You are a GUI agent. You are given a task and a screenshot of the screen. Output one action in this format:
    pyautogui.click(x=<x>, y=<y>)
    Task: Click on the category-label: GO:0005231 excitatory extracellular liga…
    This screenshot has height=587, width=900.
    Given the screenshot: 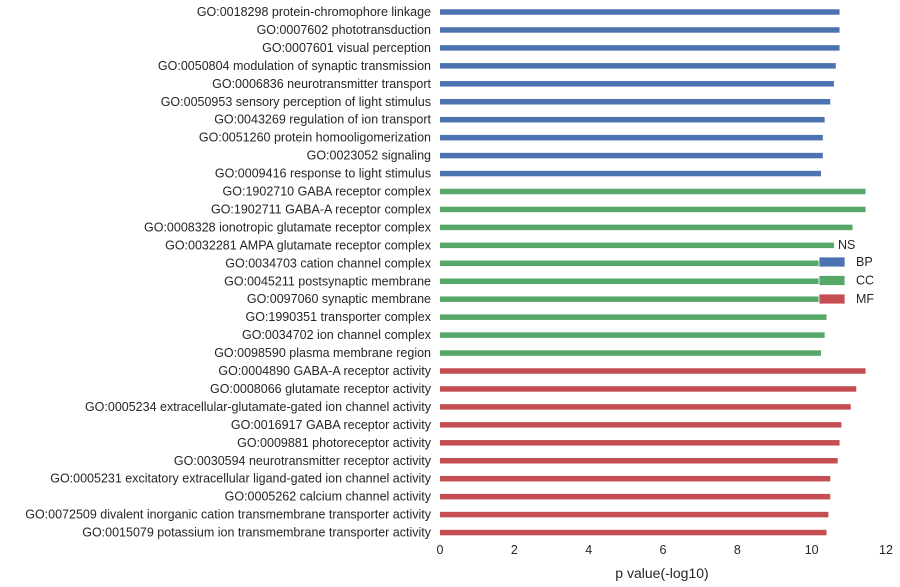 What is the action you would take?
    pyautogui.click(x=241, y=479)
    